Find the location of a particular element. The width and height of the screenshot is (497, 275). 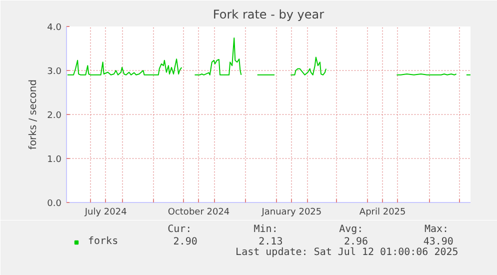

y-tick-label: 3.0 is located at coordinates (54, 72).